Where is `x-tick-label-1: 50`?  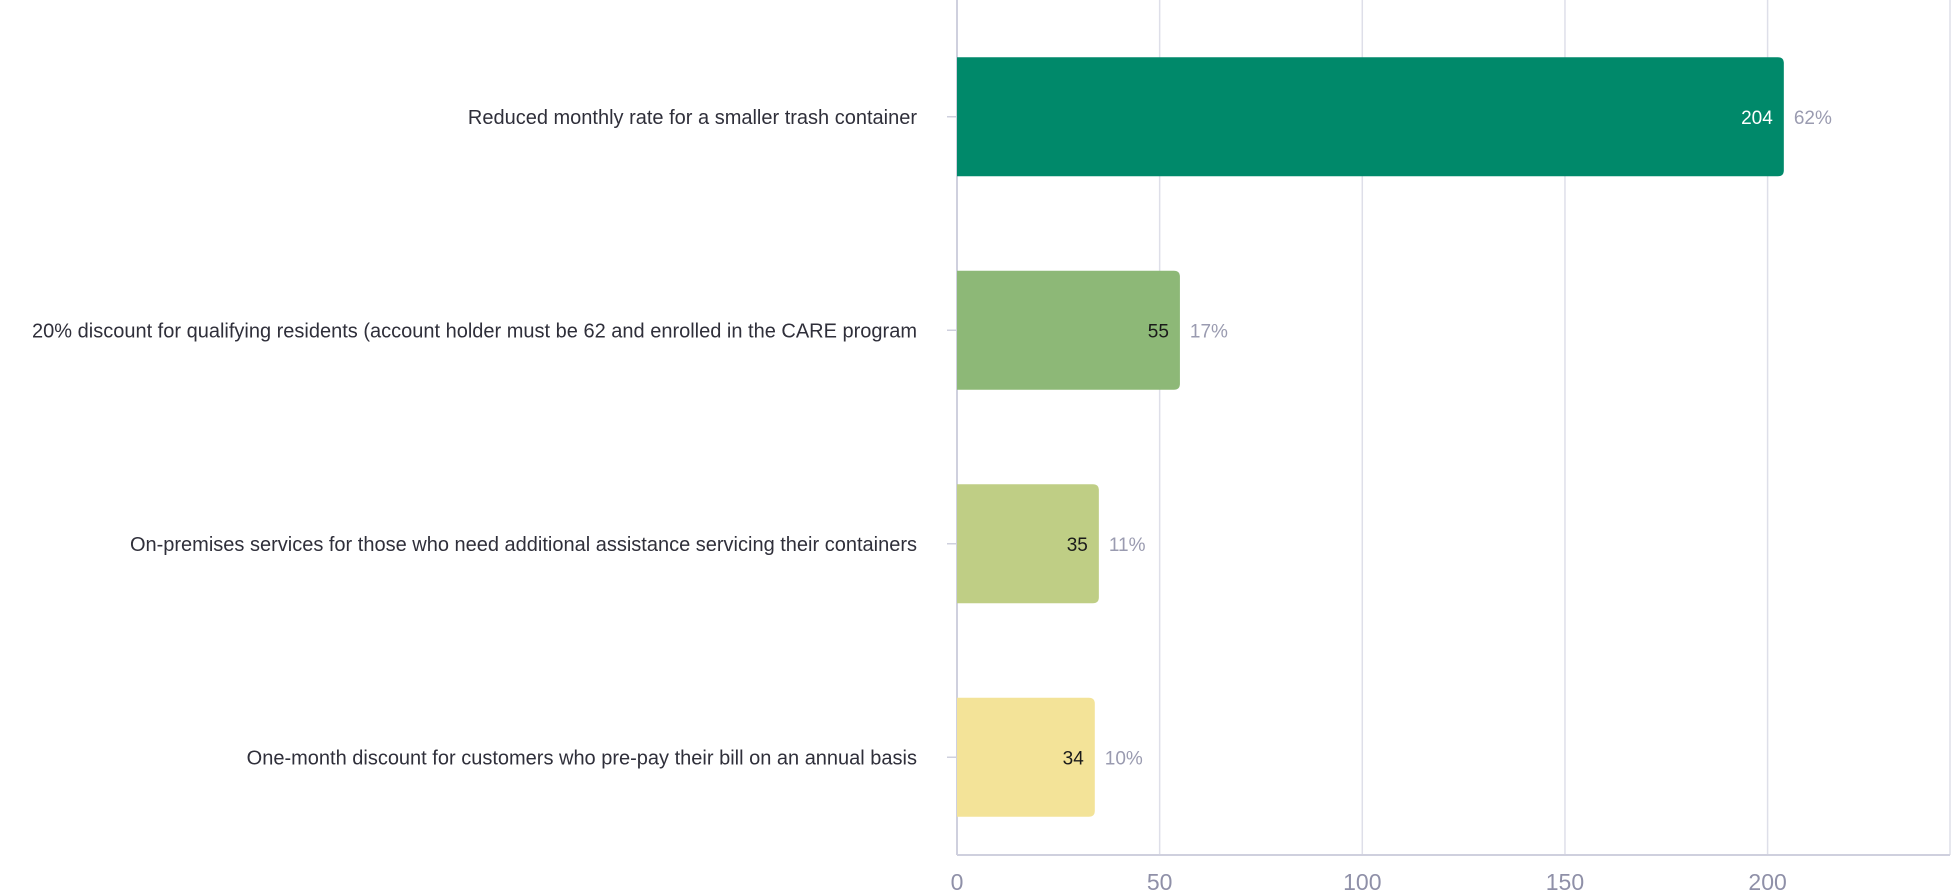
x-tick-label-1: 50 is located at coordinates (1160, 881).